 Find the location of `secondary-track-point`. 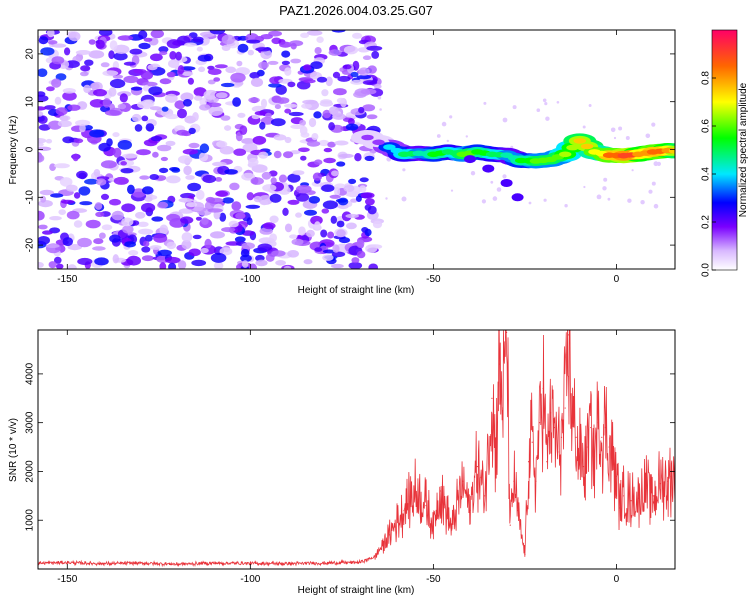

secondary-track-point is located at coordinates (517, 197).